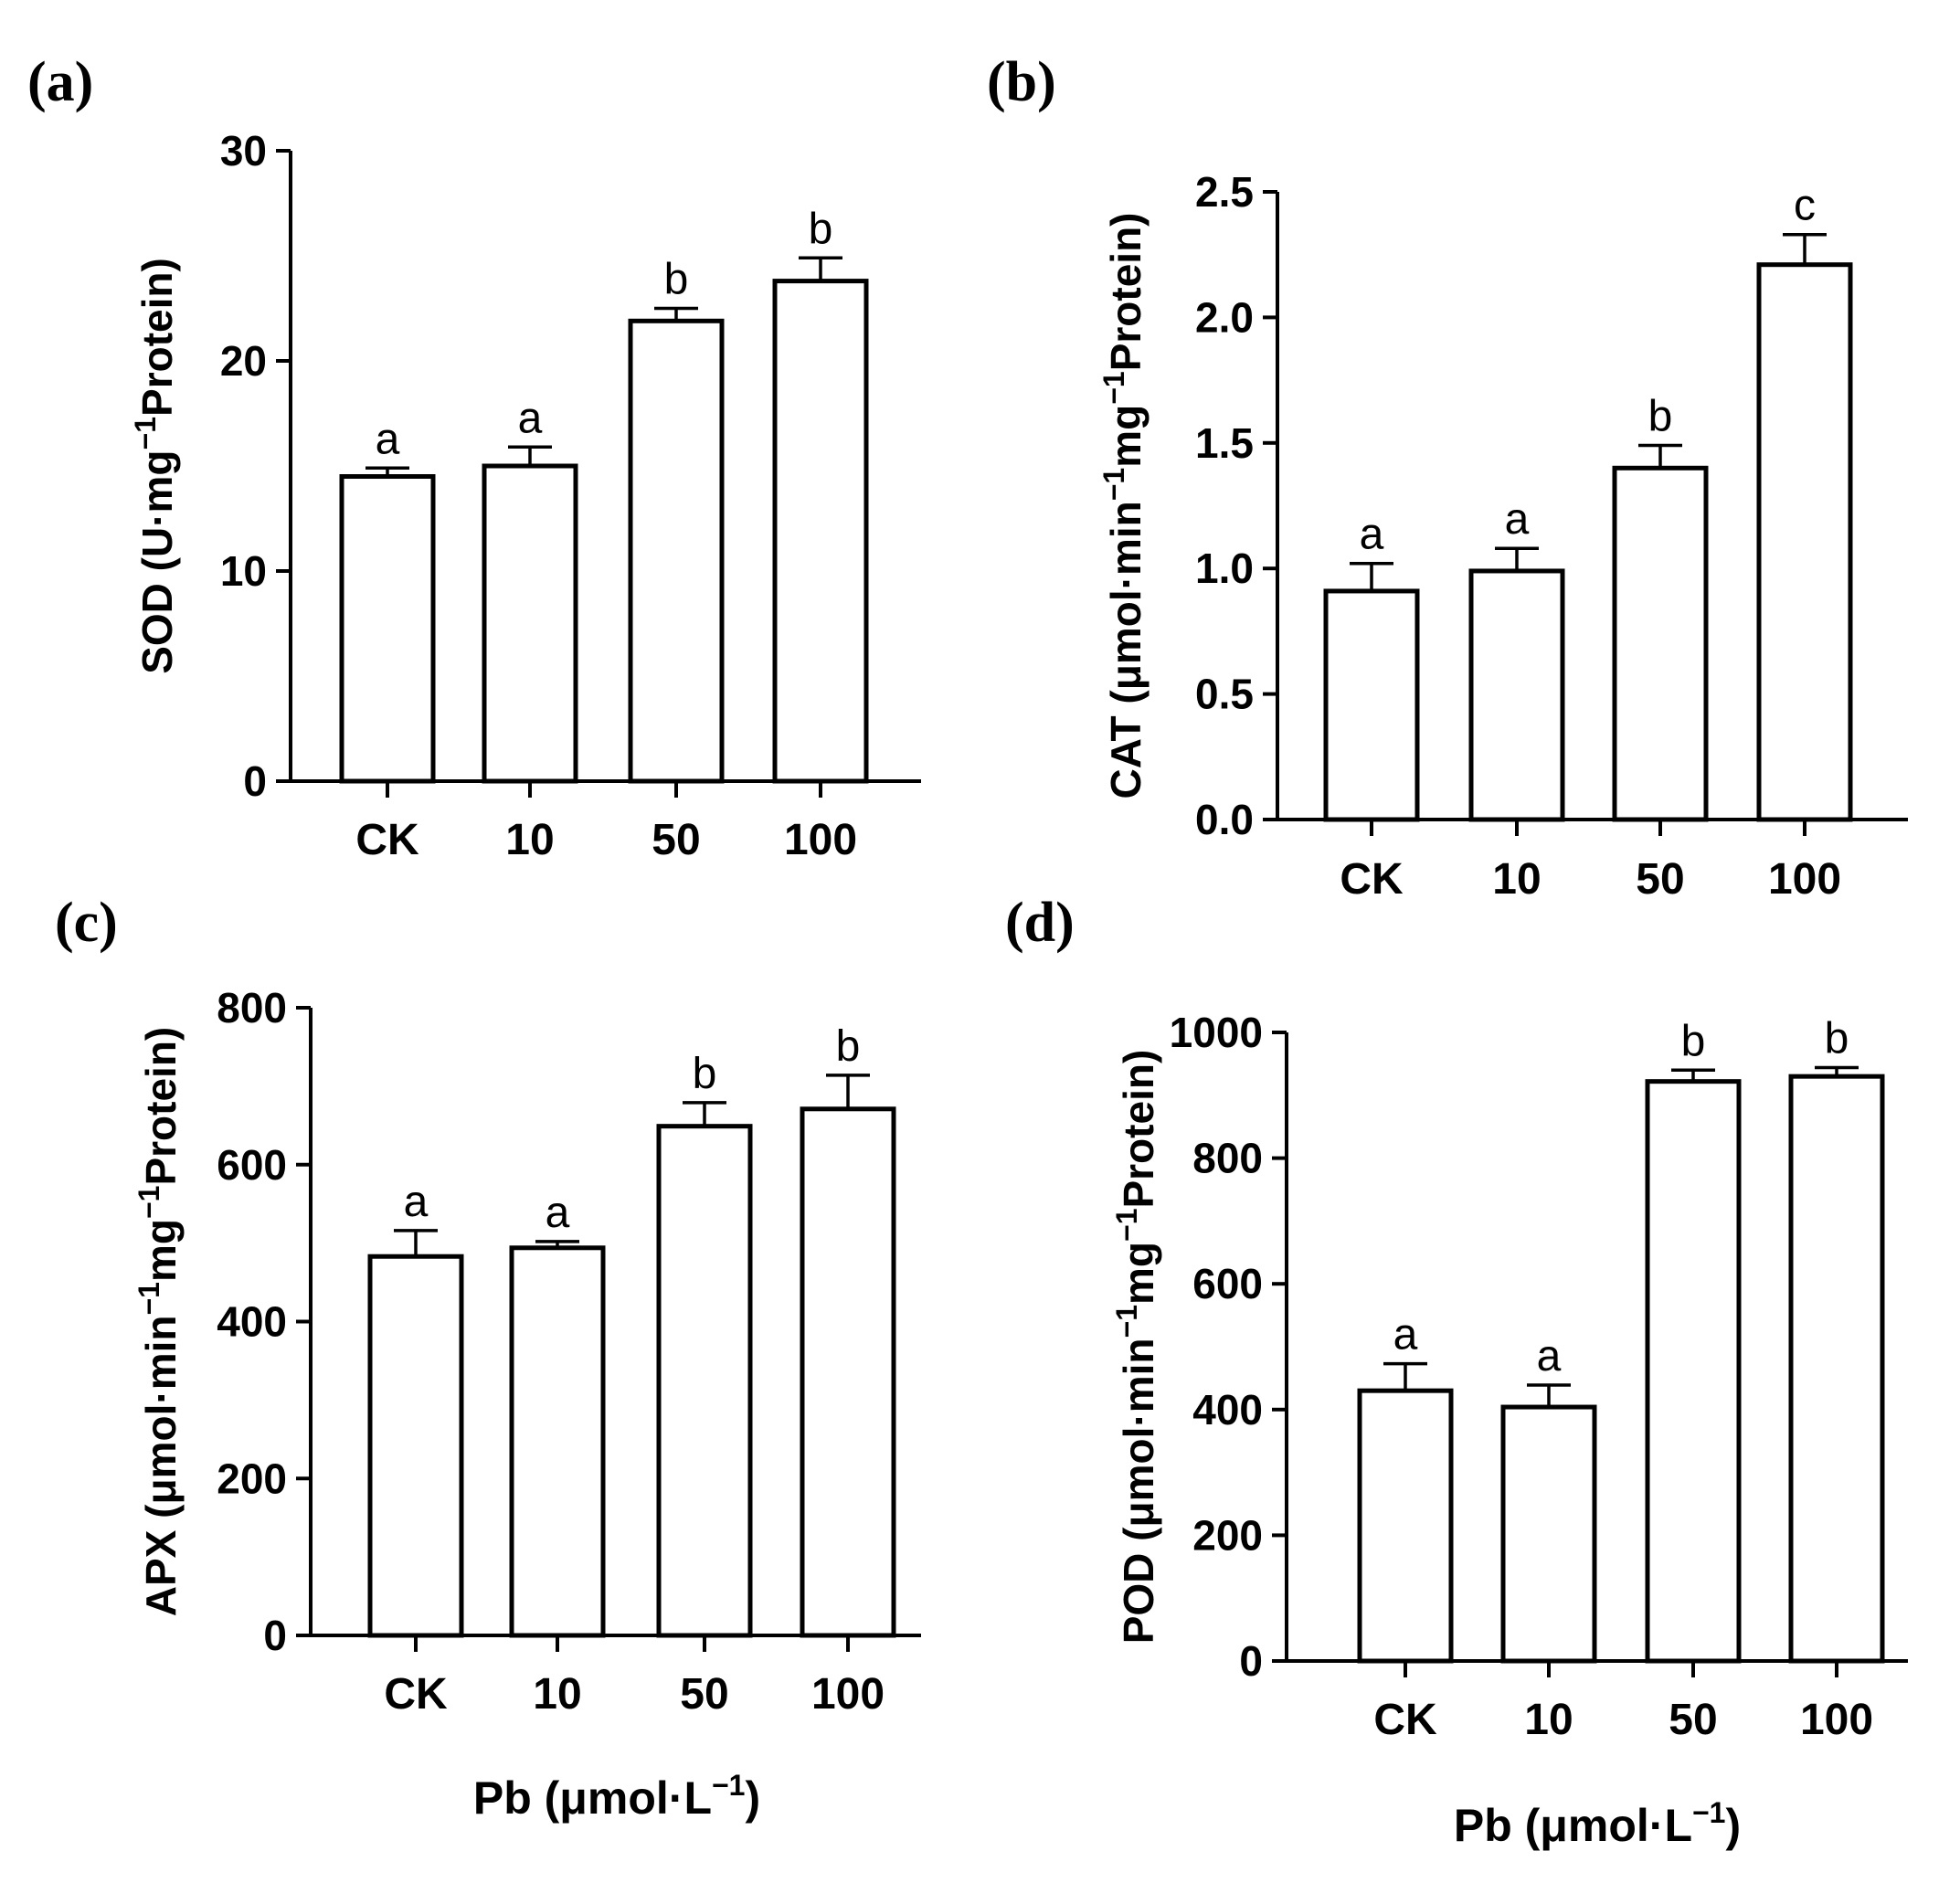 Image resolution: width=1960 pixels, height=1883 pixels. Describe the element at coordinates (1217, 1032) in the screenshot. I see `y-tick-label: 1000` at that location.